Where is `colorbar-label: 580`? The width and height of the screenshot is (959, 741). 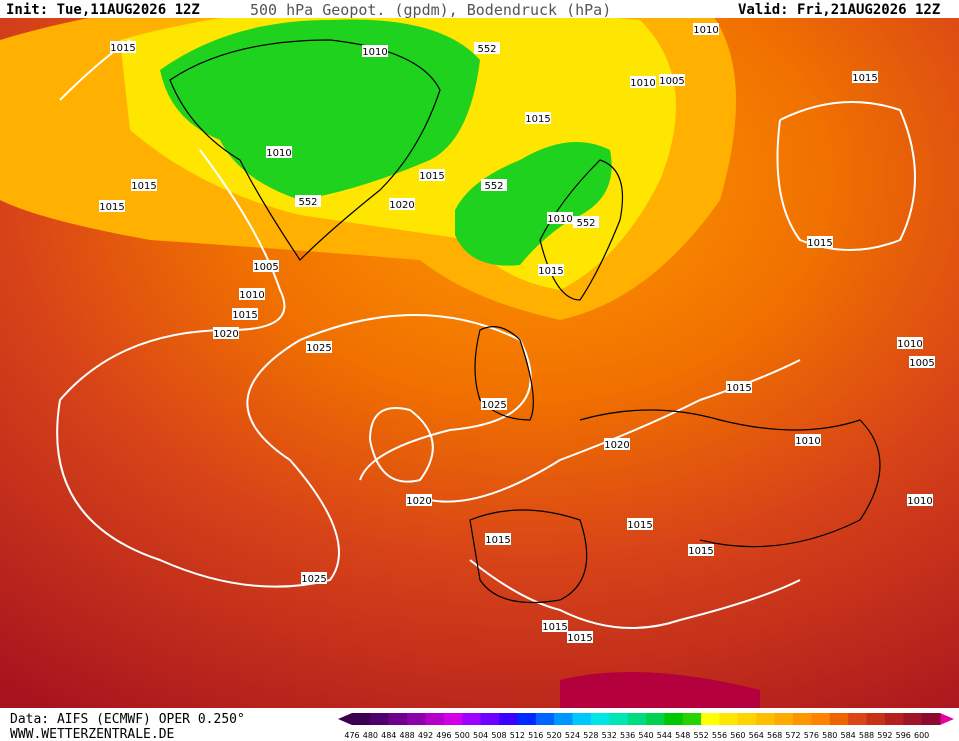
colorbar-label: 580 is located at coordinates (829, 735).